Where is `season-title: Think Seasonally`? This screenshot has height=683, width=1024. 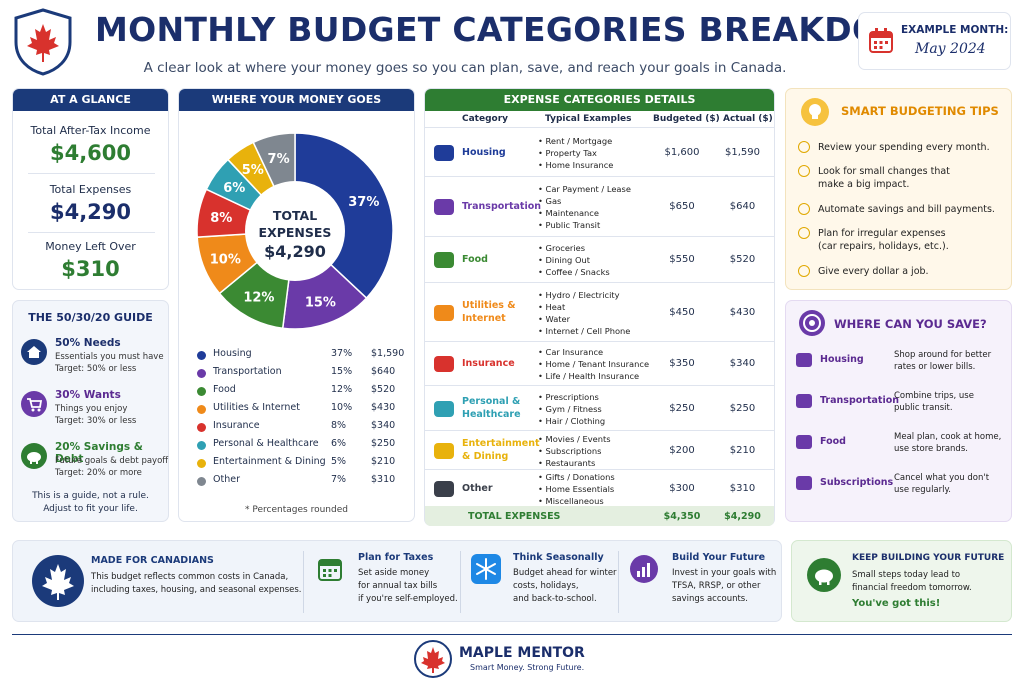 season-title: Think Seasonally is located at coordinates (558, 557).